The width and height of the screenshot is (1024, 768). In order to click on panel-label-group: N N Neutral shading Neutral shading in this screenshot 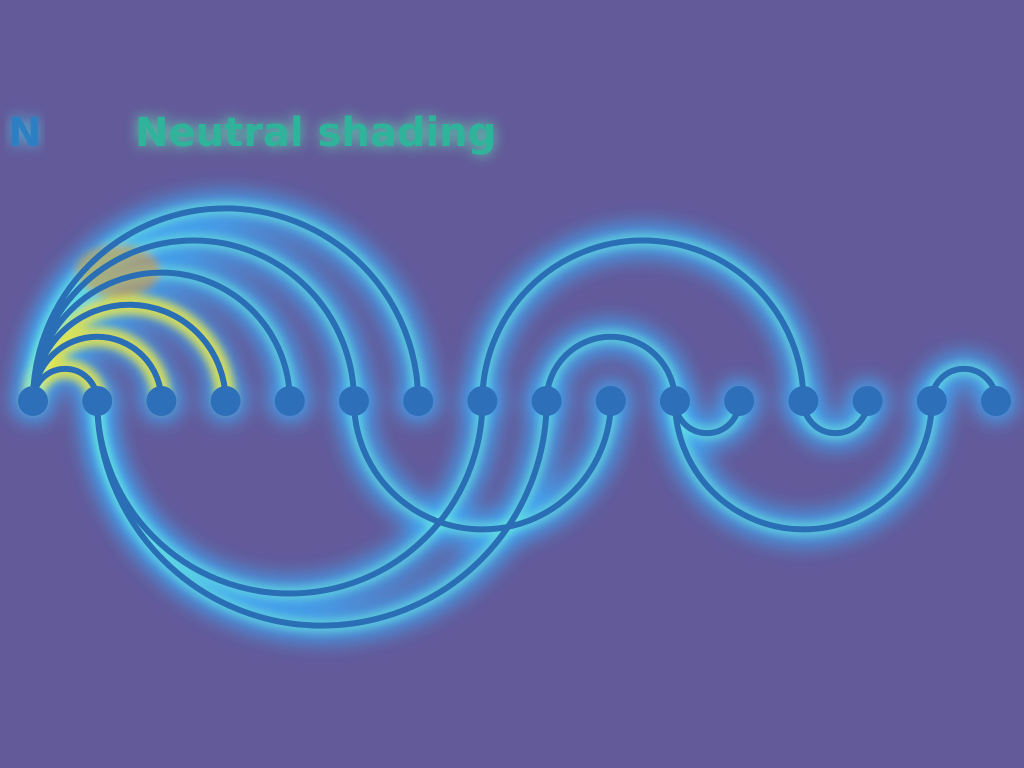, I will do `click(252, 133)`.